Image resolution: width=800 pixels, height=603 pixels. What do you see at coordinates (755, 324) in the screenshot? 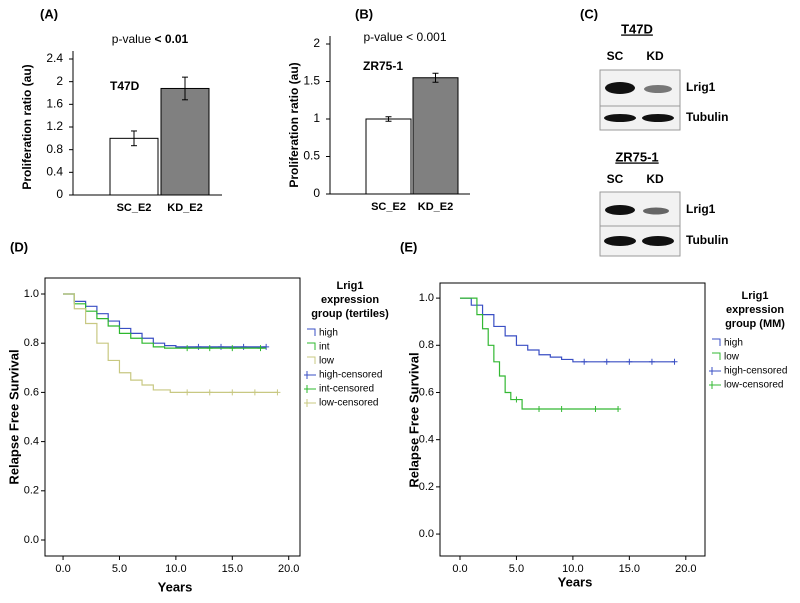
I see `legend-title: group (MM)` at bounding box center [755, 324].